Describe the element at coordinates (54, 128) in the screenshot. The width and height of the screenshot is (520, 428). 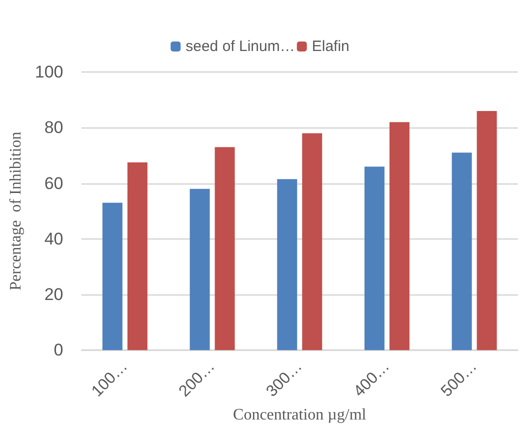
I see `y-tick-label: 80` at that location.